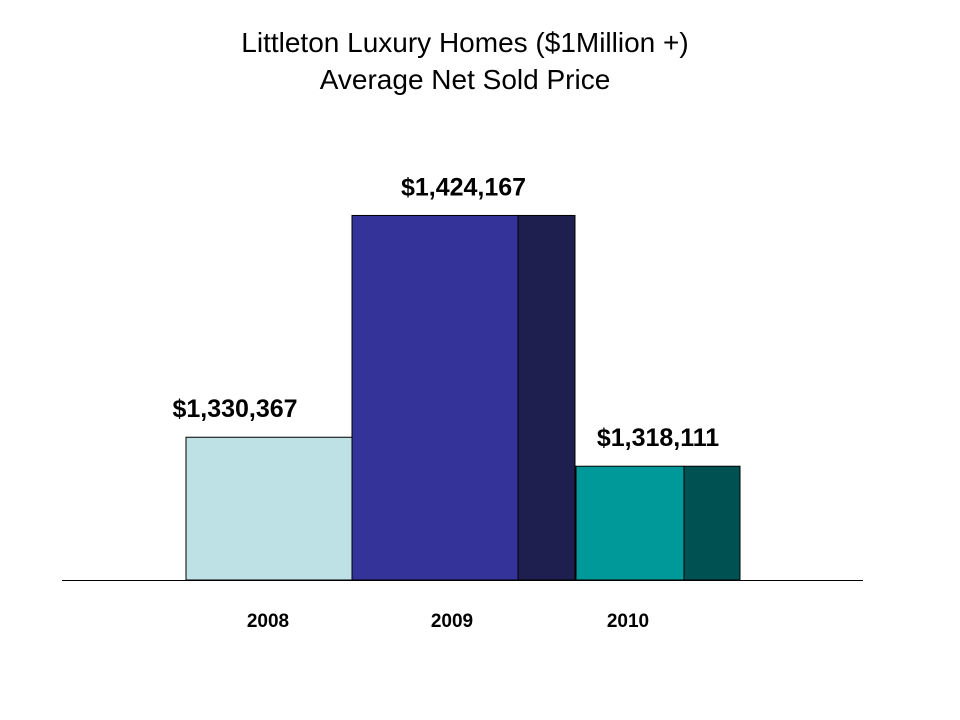 The image size is (960, 720). Describe the element at coordinates (452, 621) in the screenshot. I see `x-tick-label-2009: 2009` at that location.